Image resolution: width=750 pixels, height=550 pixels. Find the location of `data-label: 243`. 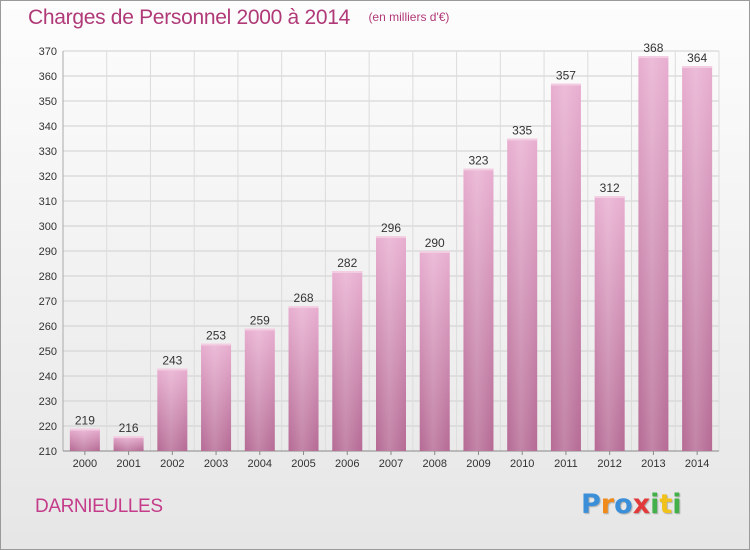

data-label: 243 is located at coordinates (172, 361).